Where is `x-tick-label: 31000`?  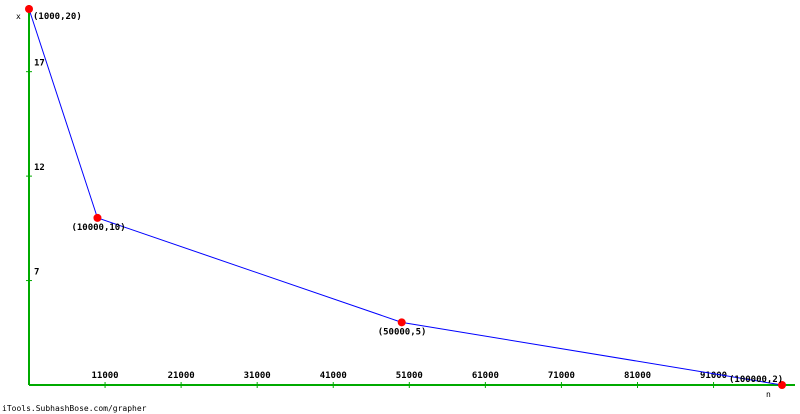 x-tick-label: 31000 is located at coordinates (257, 376).